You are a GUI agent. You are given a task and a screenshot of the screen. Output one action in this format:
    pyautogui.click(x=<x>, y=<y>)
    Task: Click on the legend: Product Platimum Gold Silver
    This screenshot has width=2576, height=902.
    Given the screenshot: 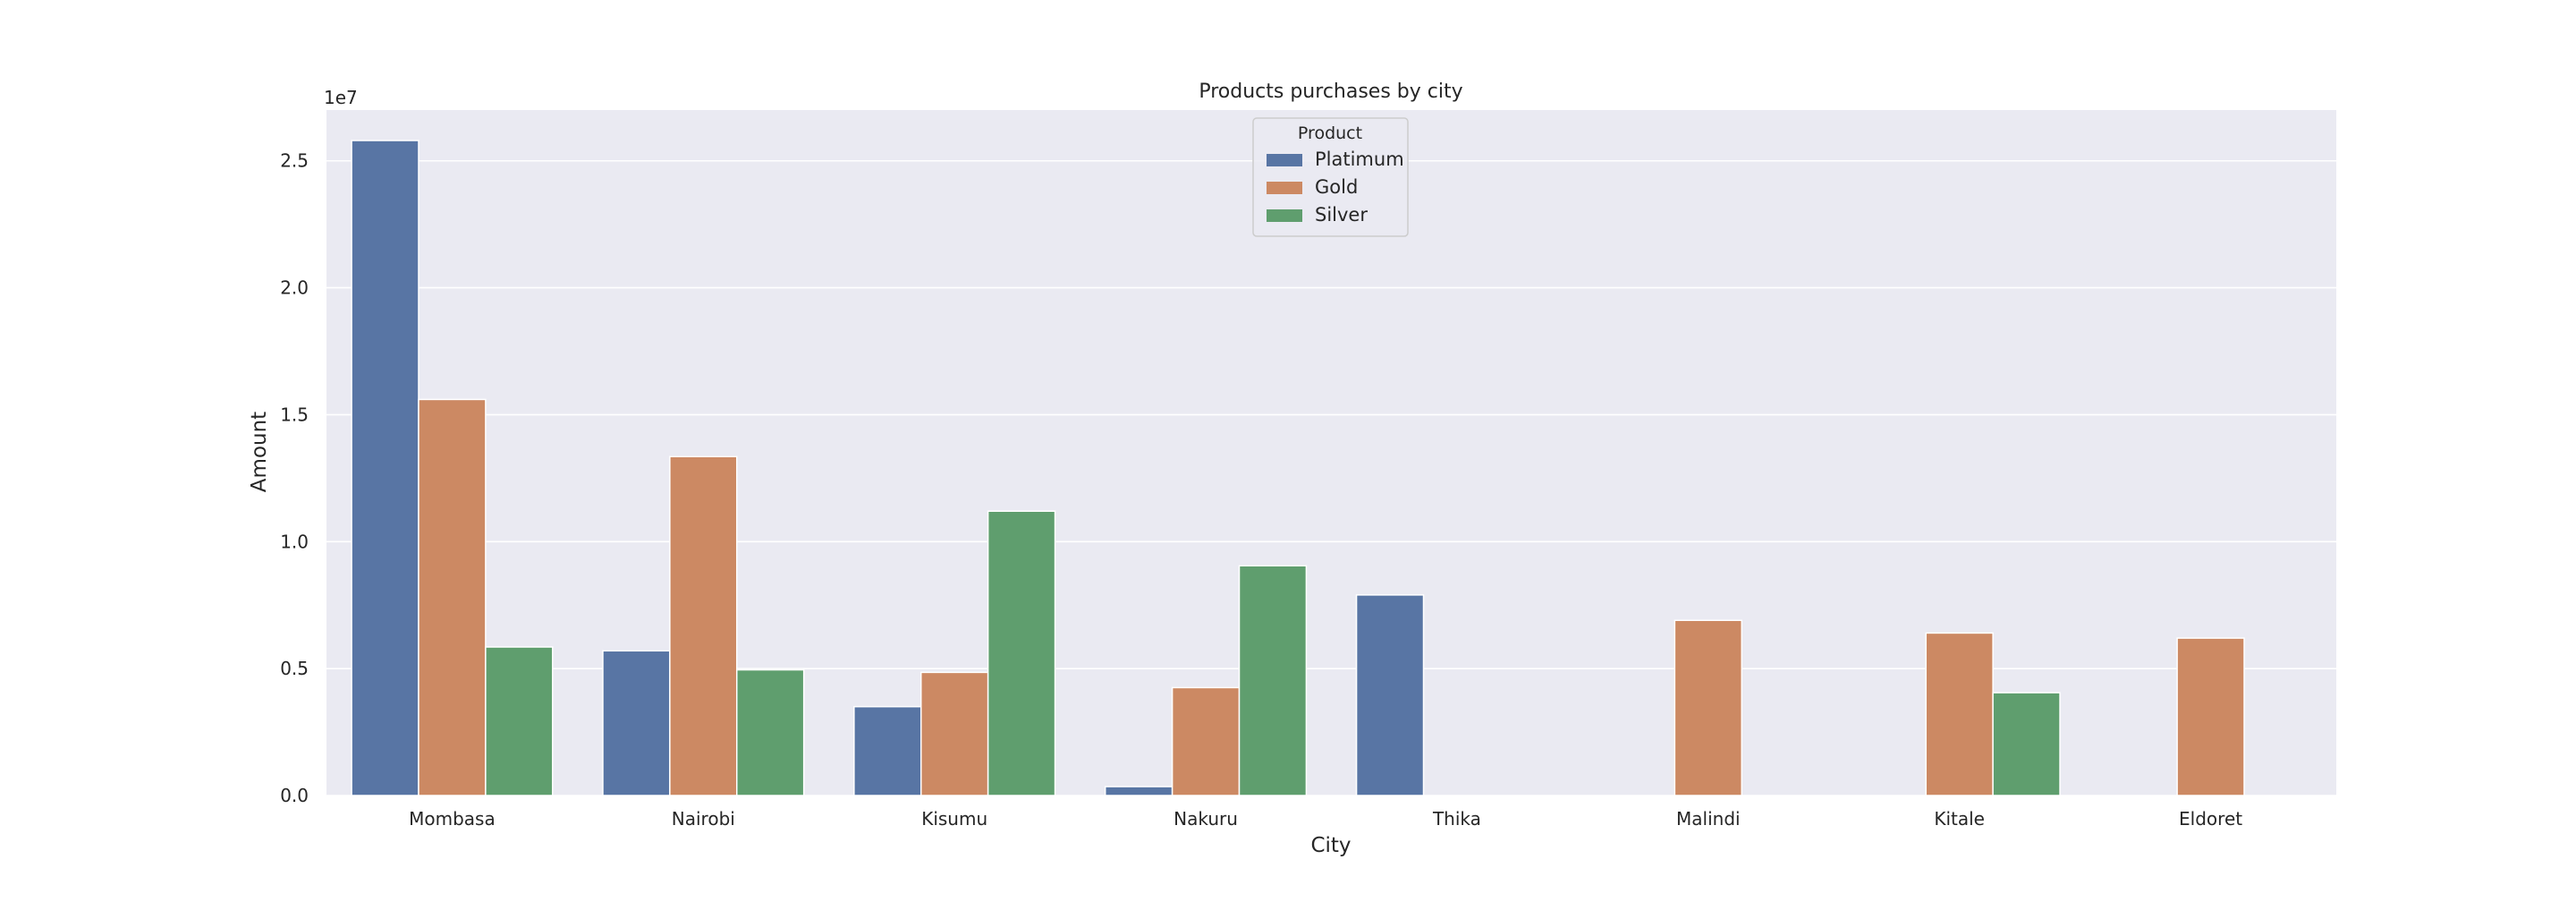 What is the action you would take?
    pyautogui.click(x=1330, y=177)
    